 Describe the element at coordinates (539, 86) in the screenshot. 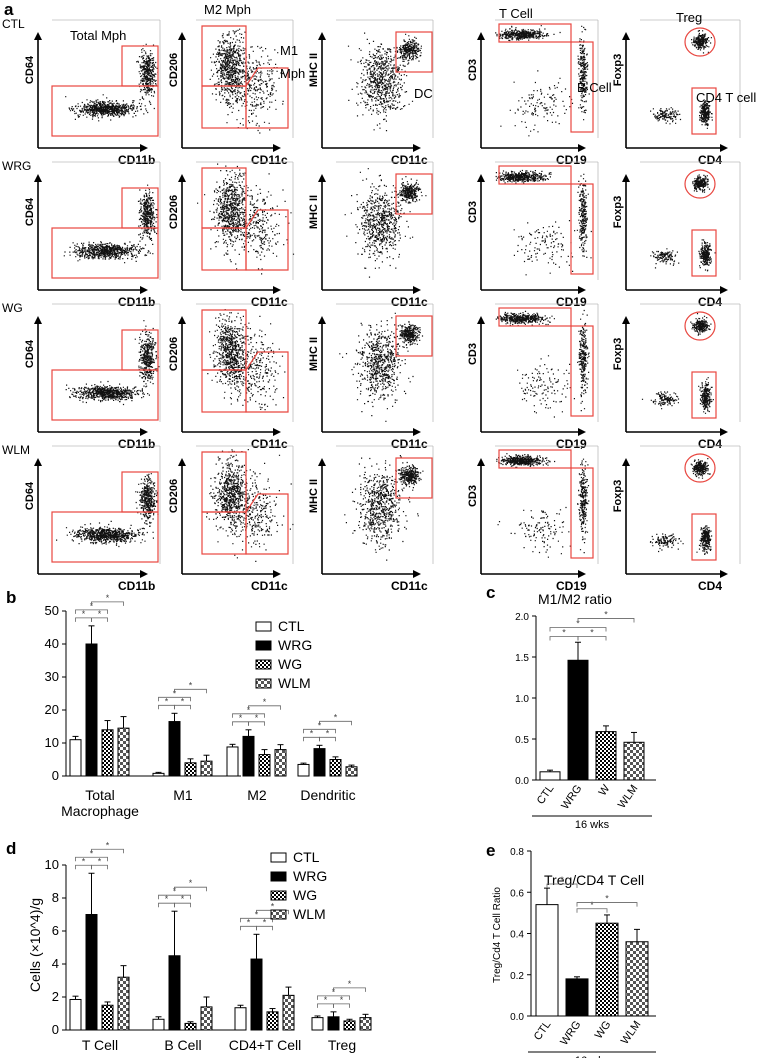

I see `flow-plot: CD19 CD3 T Cell B Cell` at that location.